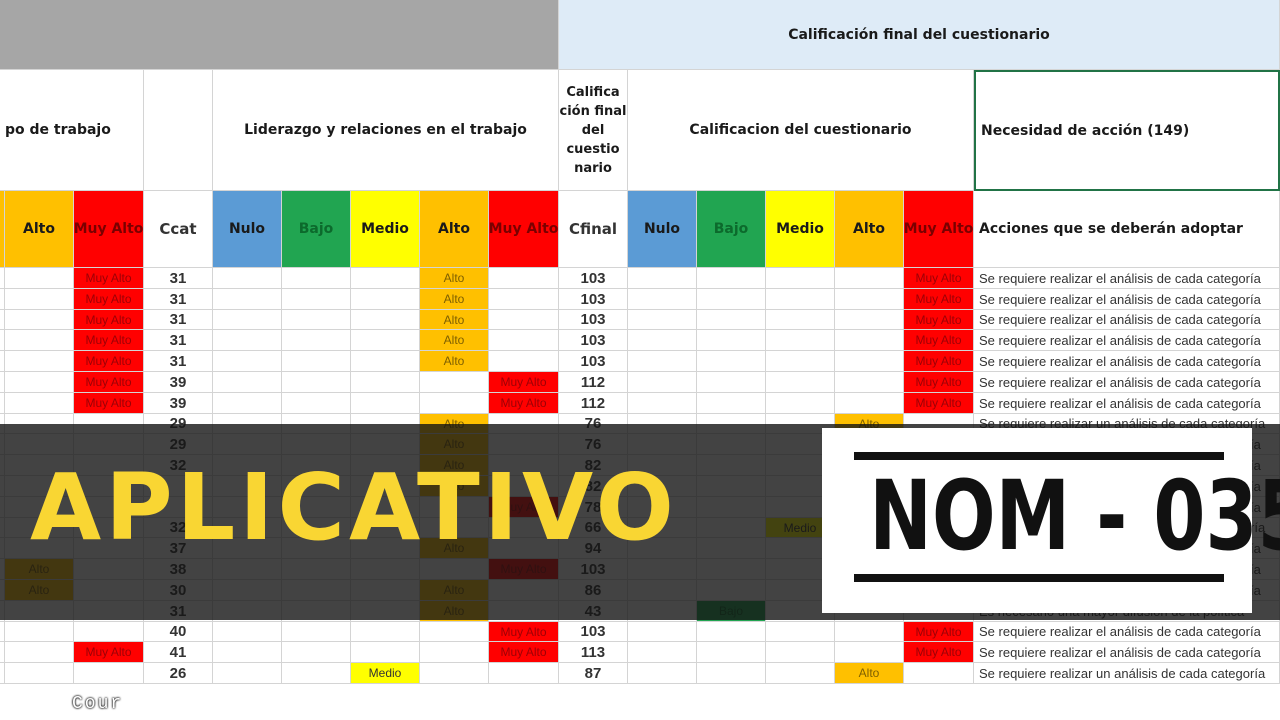 The image size is (1280, 720). What do you see at coordinates (39, 229) in the screenshot?
I see `level-header-alto: Alto` at bounding box center [39, 229].